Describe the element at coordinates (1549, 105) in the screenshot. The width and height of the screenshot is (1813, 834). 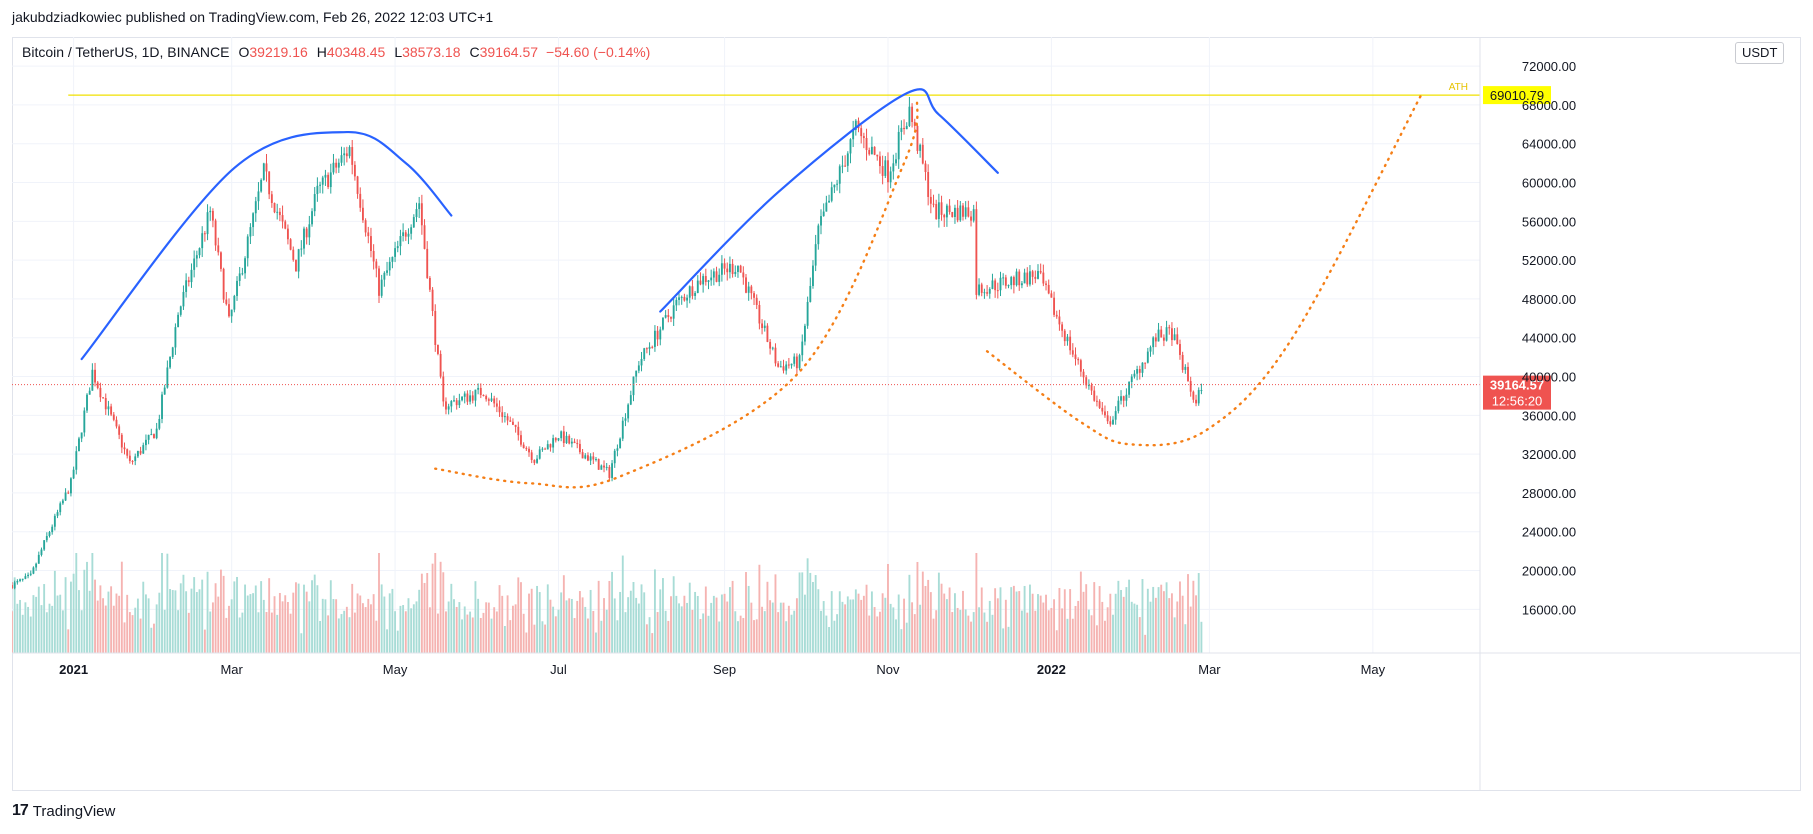
I see `y-tick-label: 68000.00` at that location.